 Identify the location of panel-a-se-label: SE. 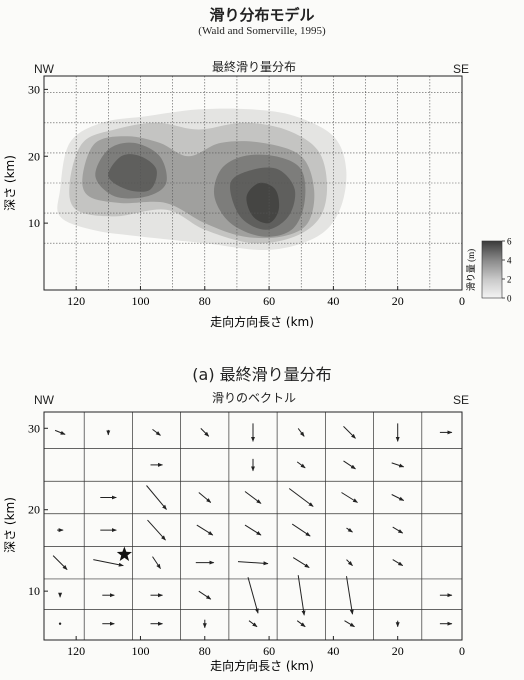
(461, 69).